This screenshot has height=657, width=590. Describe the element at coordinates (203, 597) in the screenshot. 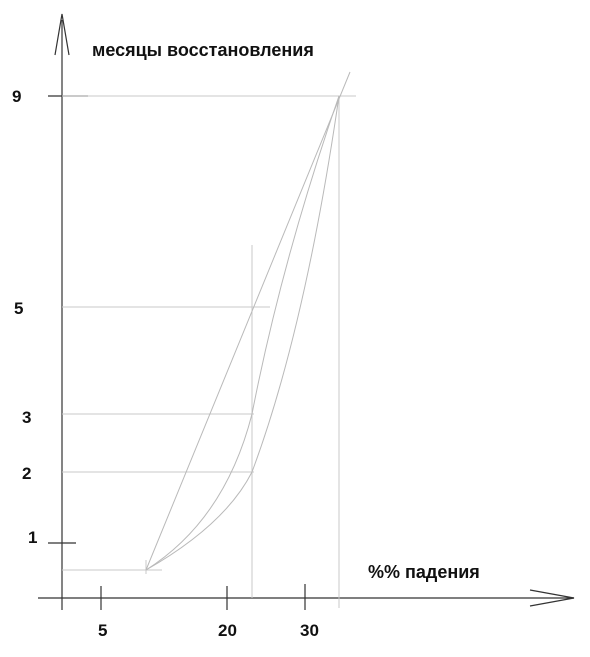

I see `x-ticks` at that location.